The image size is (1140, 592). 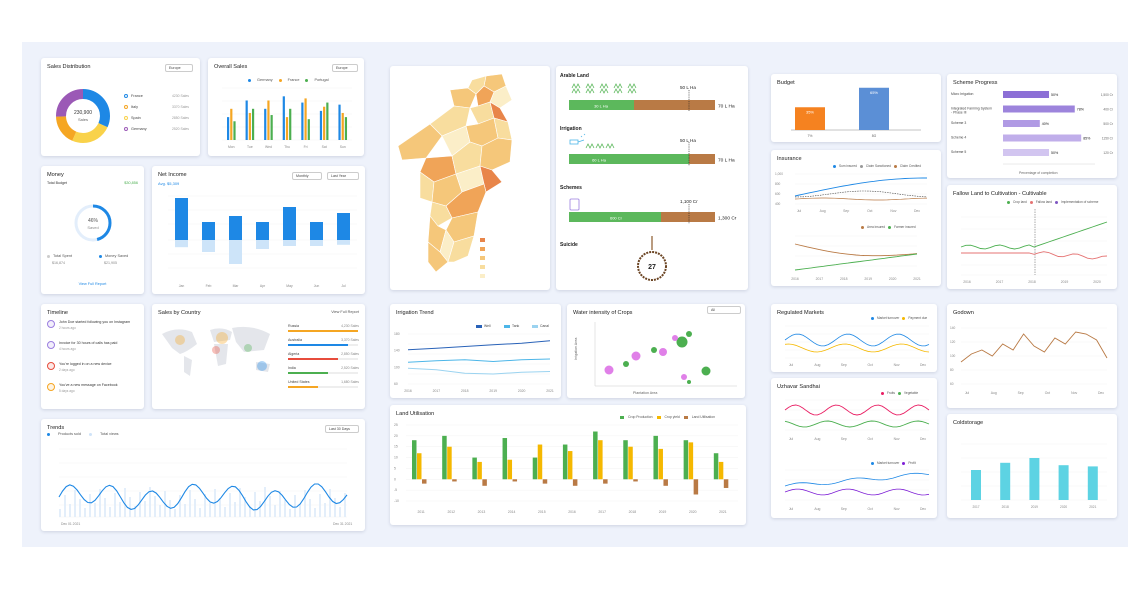 I want to click on claim-credited-line, so click(x=861, y=199).